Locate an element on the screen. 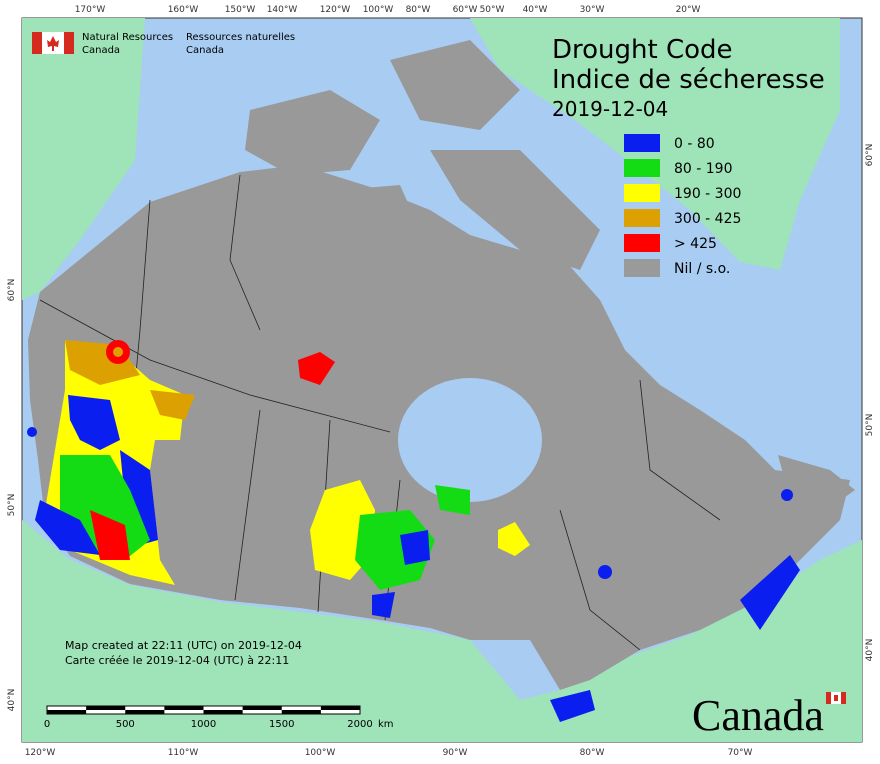 The width and height of the screenshot is (880, 764). newfoundland is located at coordinates (816, 485).